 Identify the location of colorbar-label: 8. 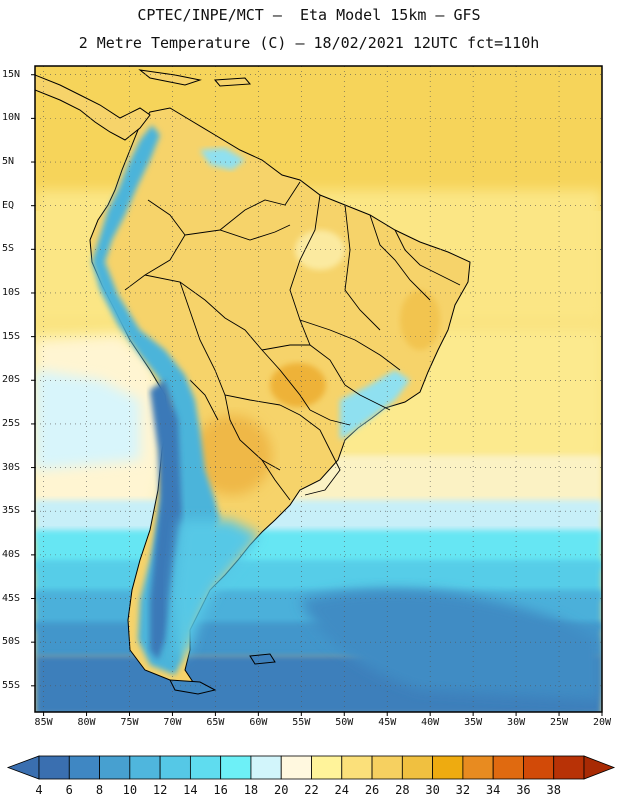
(100, 790).